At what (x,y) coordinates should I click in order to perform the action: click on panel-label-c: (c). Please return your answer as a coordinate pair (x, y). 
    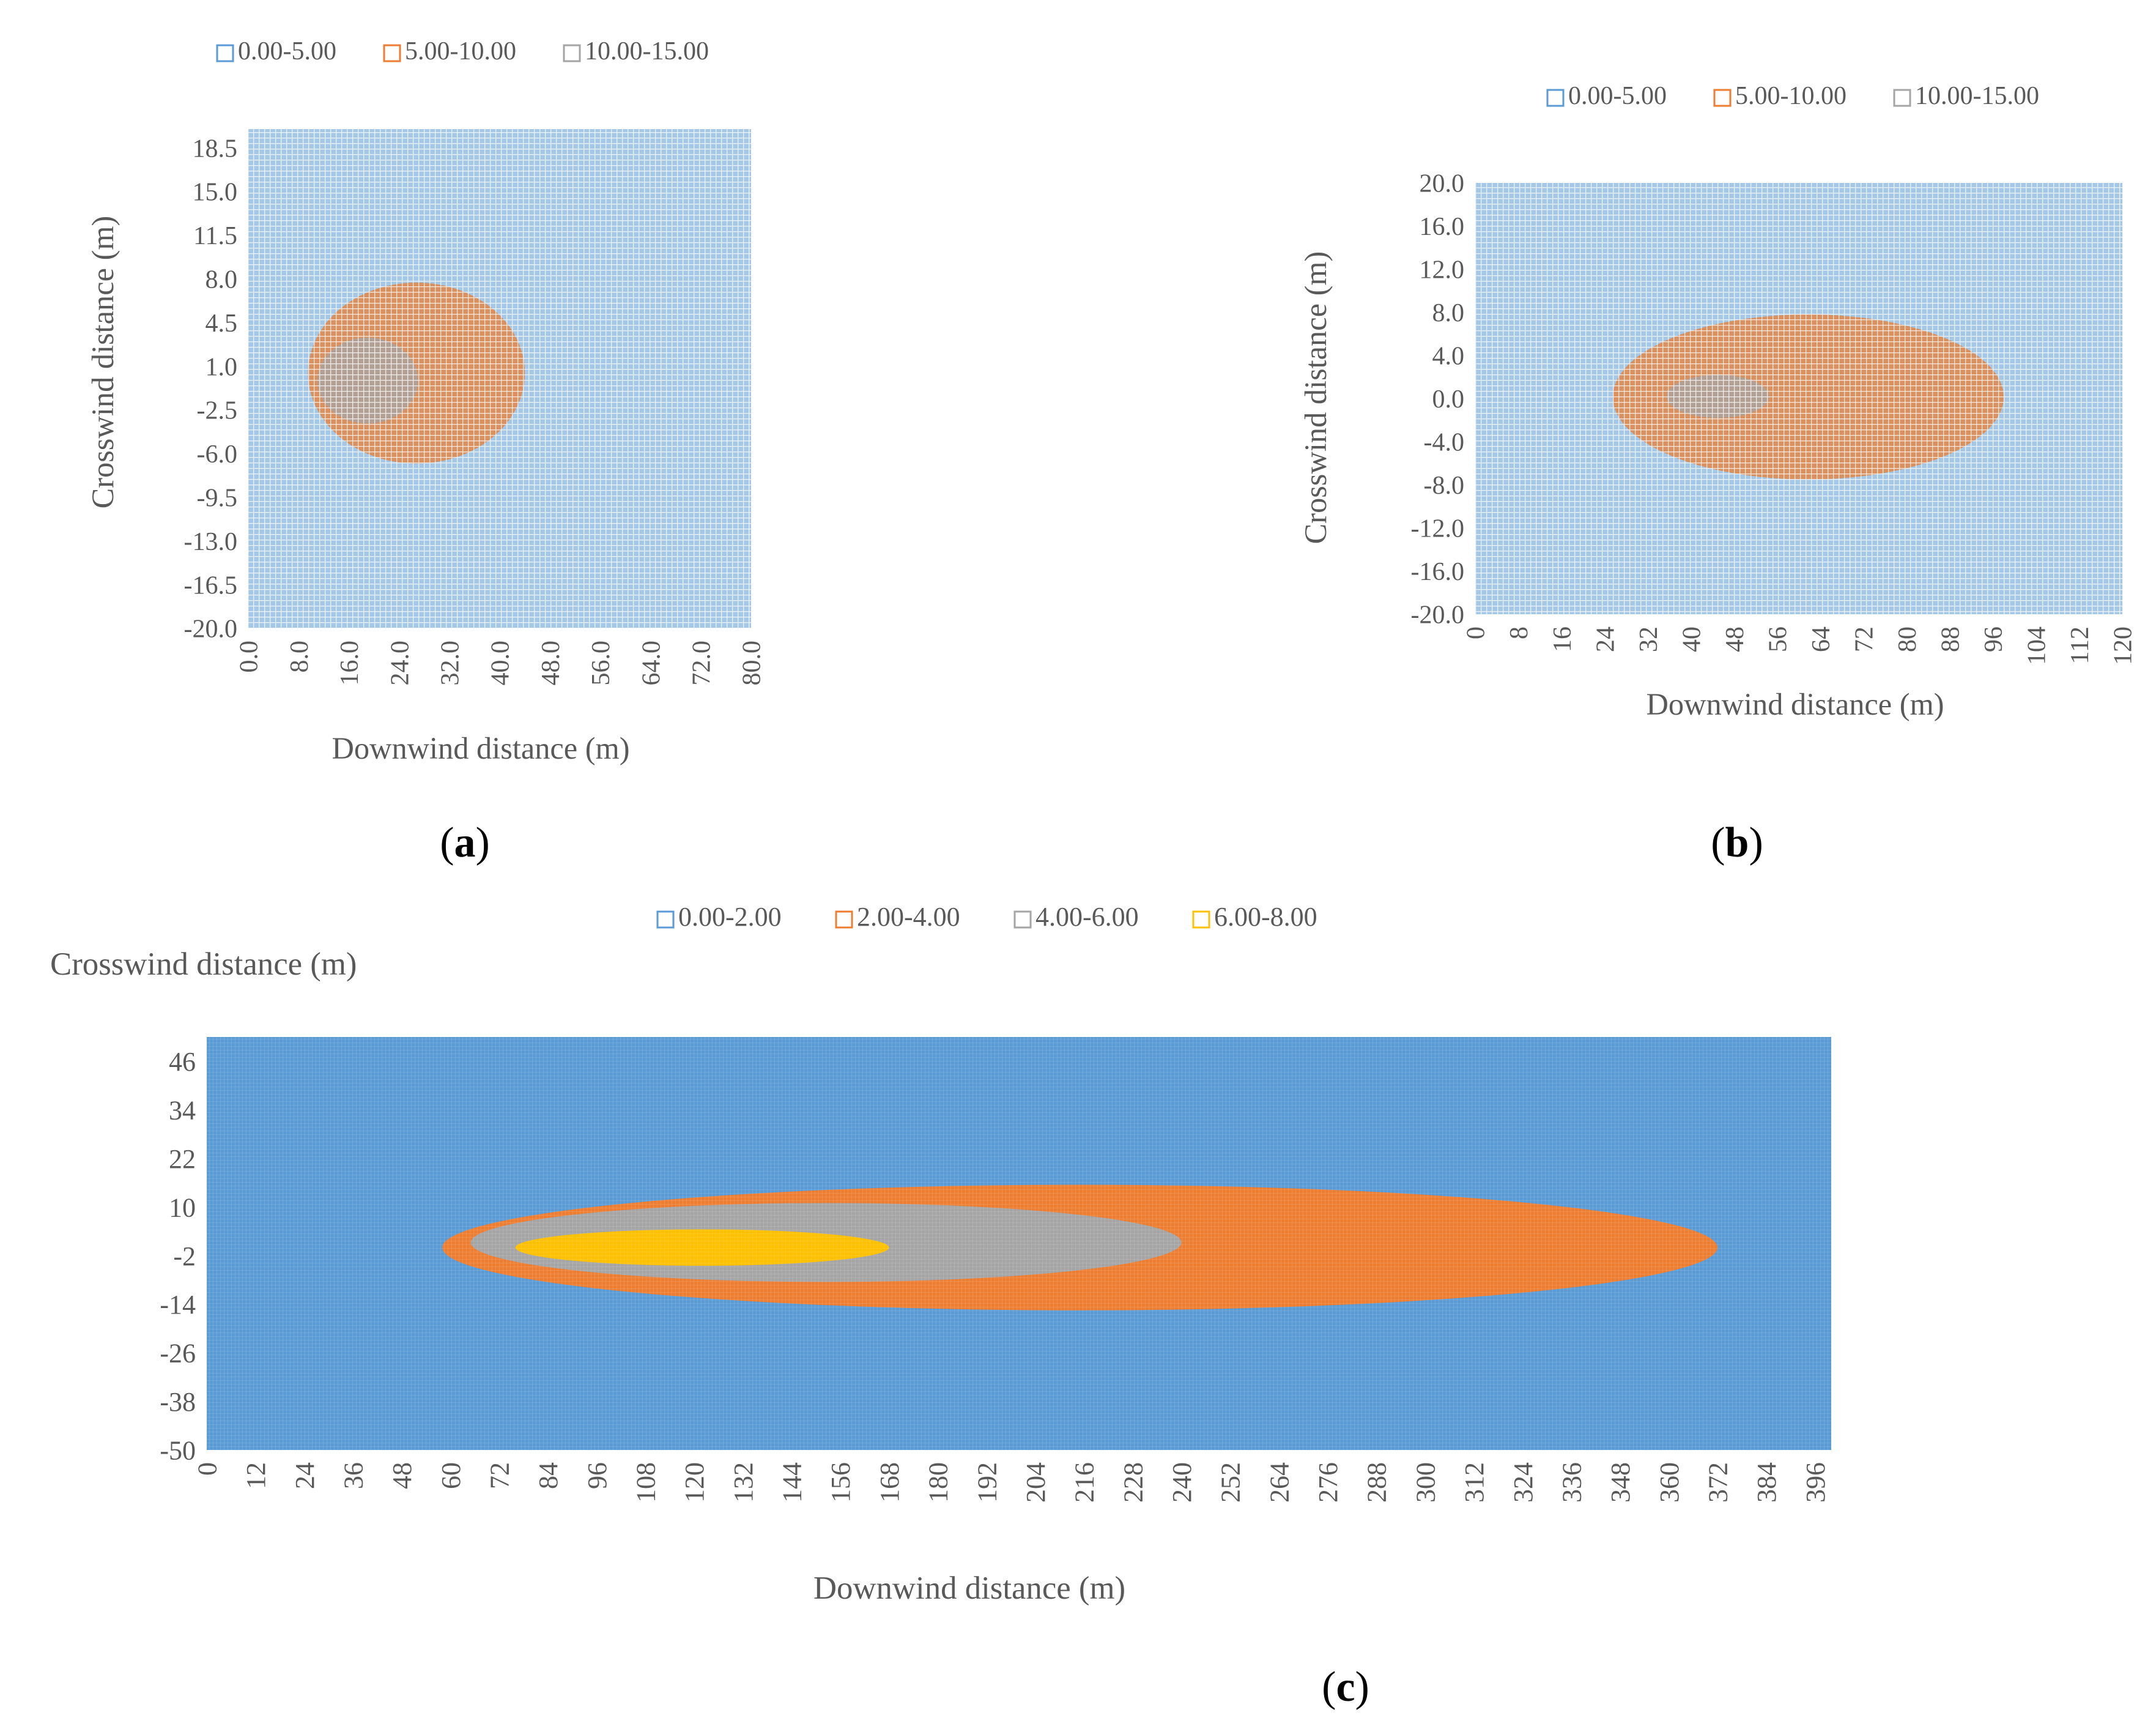
    Looking at the image, I should click on (1345, 1687).